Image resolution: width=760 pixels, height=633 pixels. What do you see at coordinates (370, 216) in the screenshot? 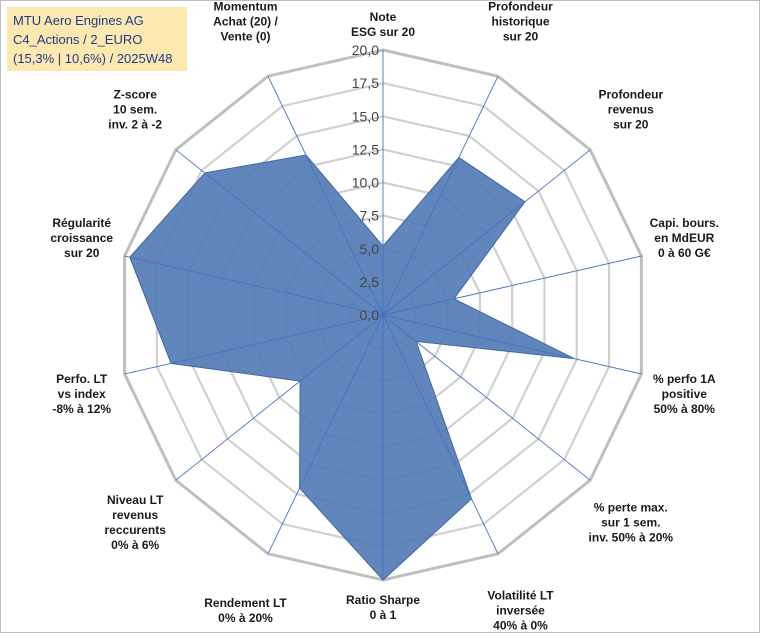
I see `tick-label-3: 7,5` at bounding box center [370, 216].